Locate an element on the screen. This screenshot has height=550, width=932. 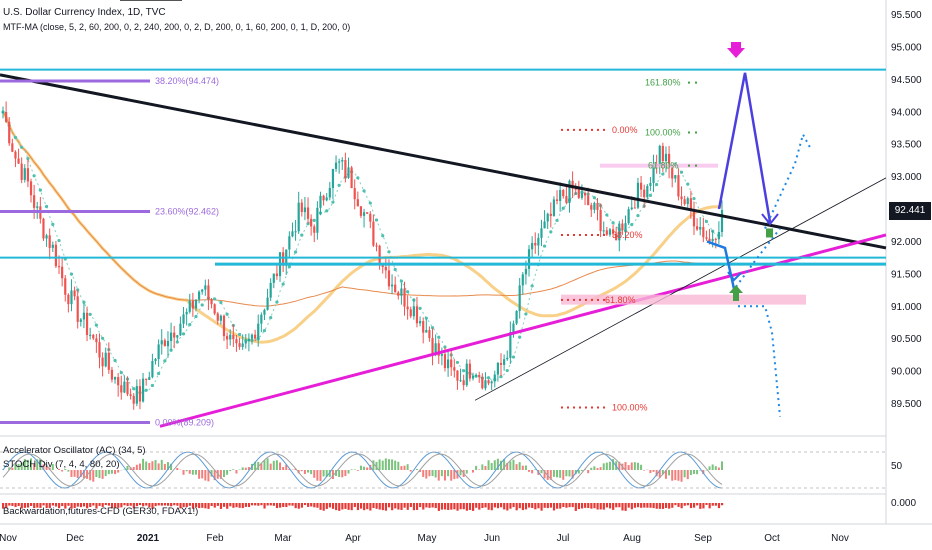
fib-left-label: 38.20%(94.474) is located at coordinates (187, 81).